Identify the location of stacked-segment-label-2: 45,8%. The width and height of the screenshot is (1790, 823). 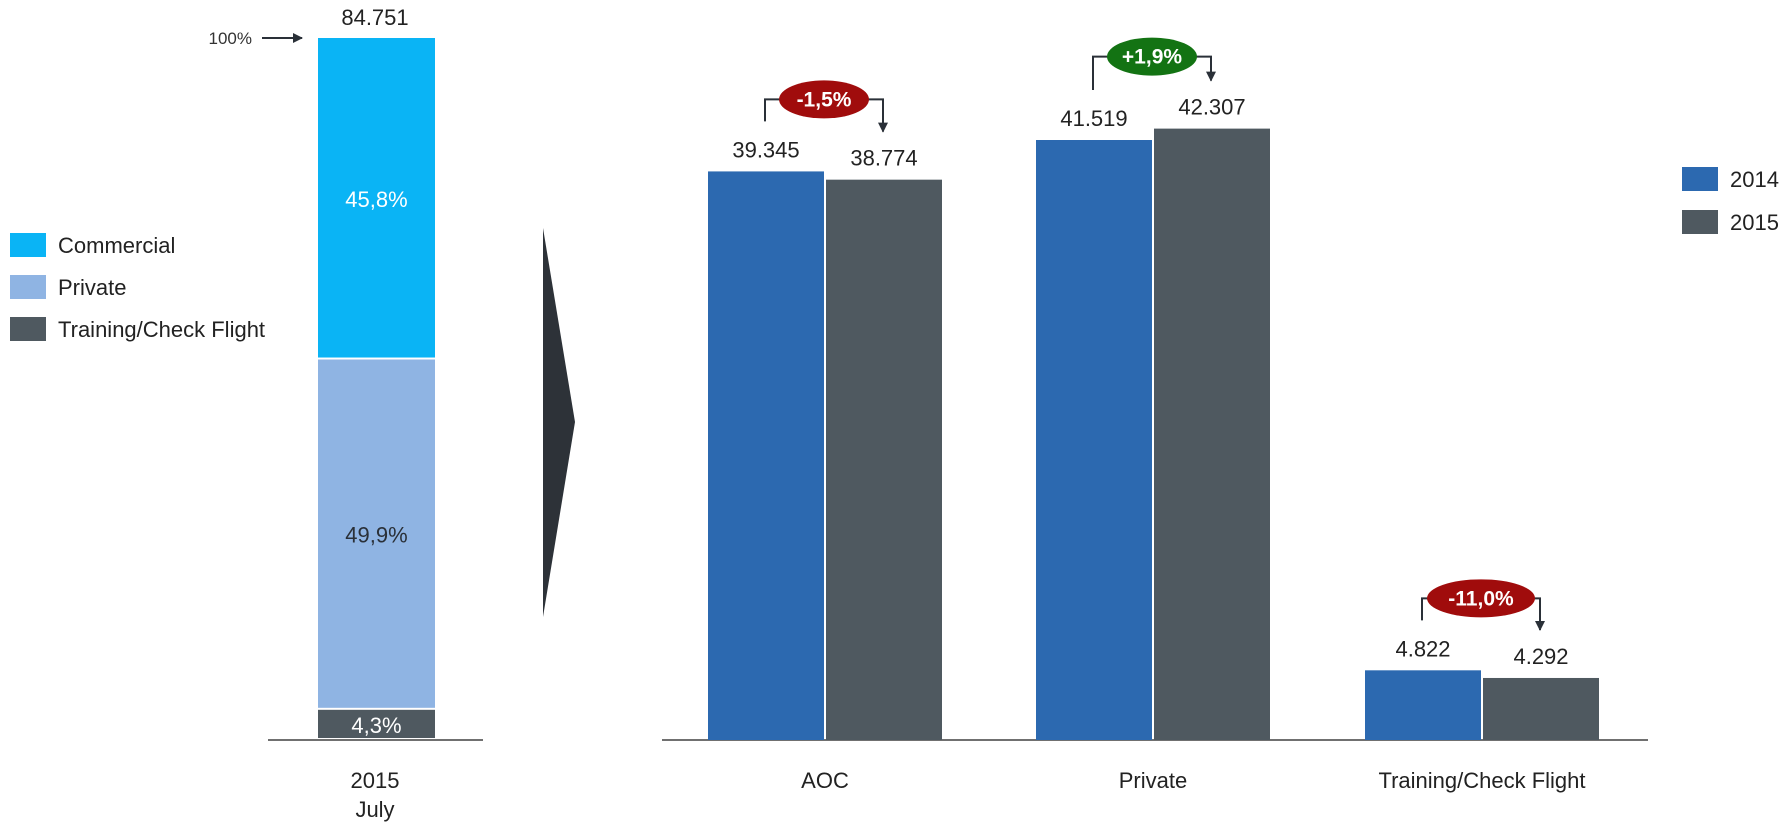
(376, 199).